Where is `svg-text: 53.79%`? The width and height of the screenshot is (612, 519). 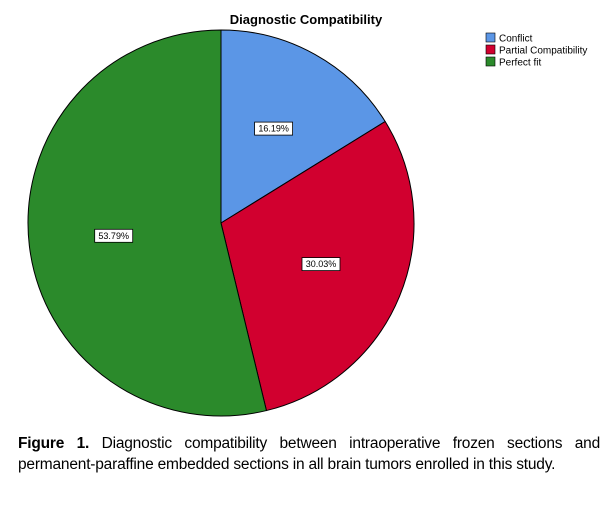 svg-text: 53.79% is located at coordinates (113, 236).